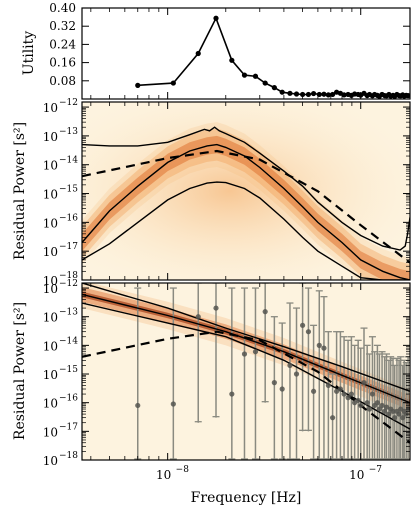  Describe the element at coordinates (62, 63) in the screenshot. I see `y-tick-label: 0.16` at that location.